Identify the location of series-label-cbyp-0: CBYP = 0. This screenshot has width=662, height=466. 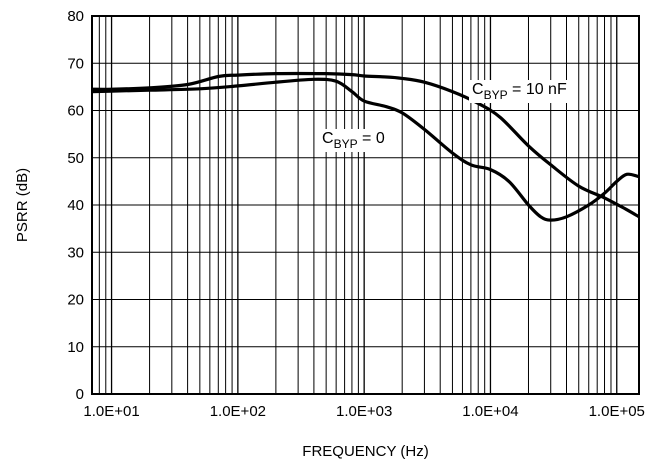
(353, 140).